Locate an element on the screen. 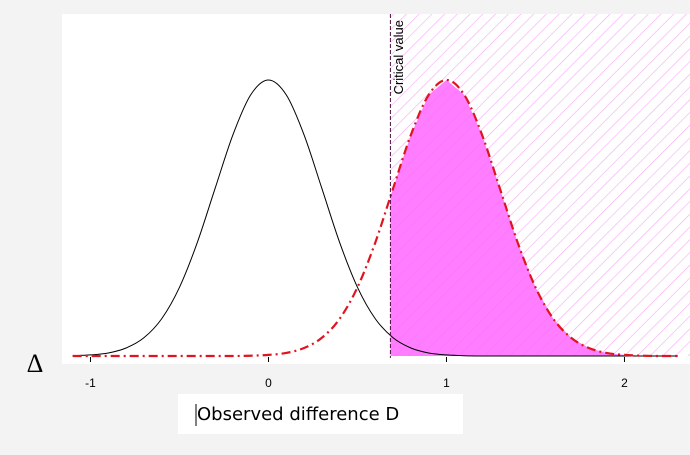 This screenshot has width=690, height=455. x-tick-label: -1 is located at coordinates (90, 383).